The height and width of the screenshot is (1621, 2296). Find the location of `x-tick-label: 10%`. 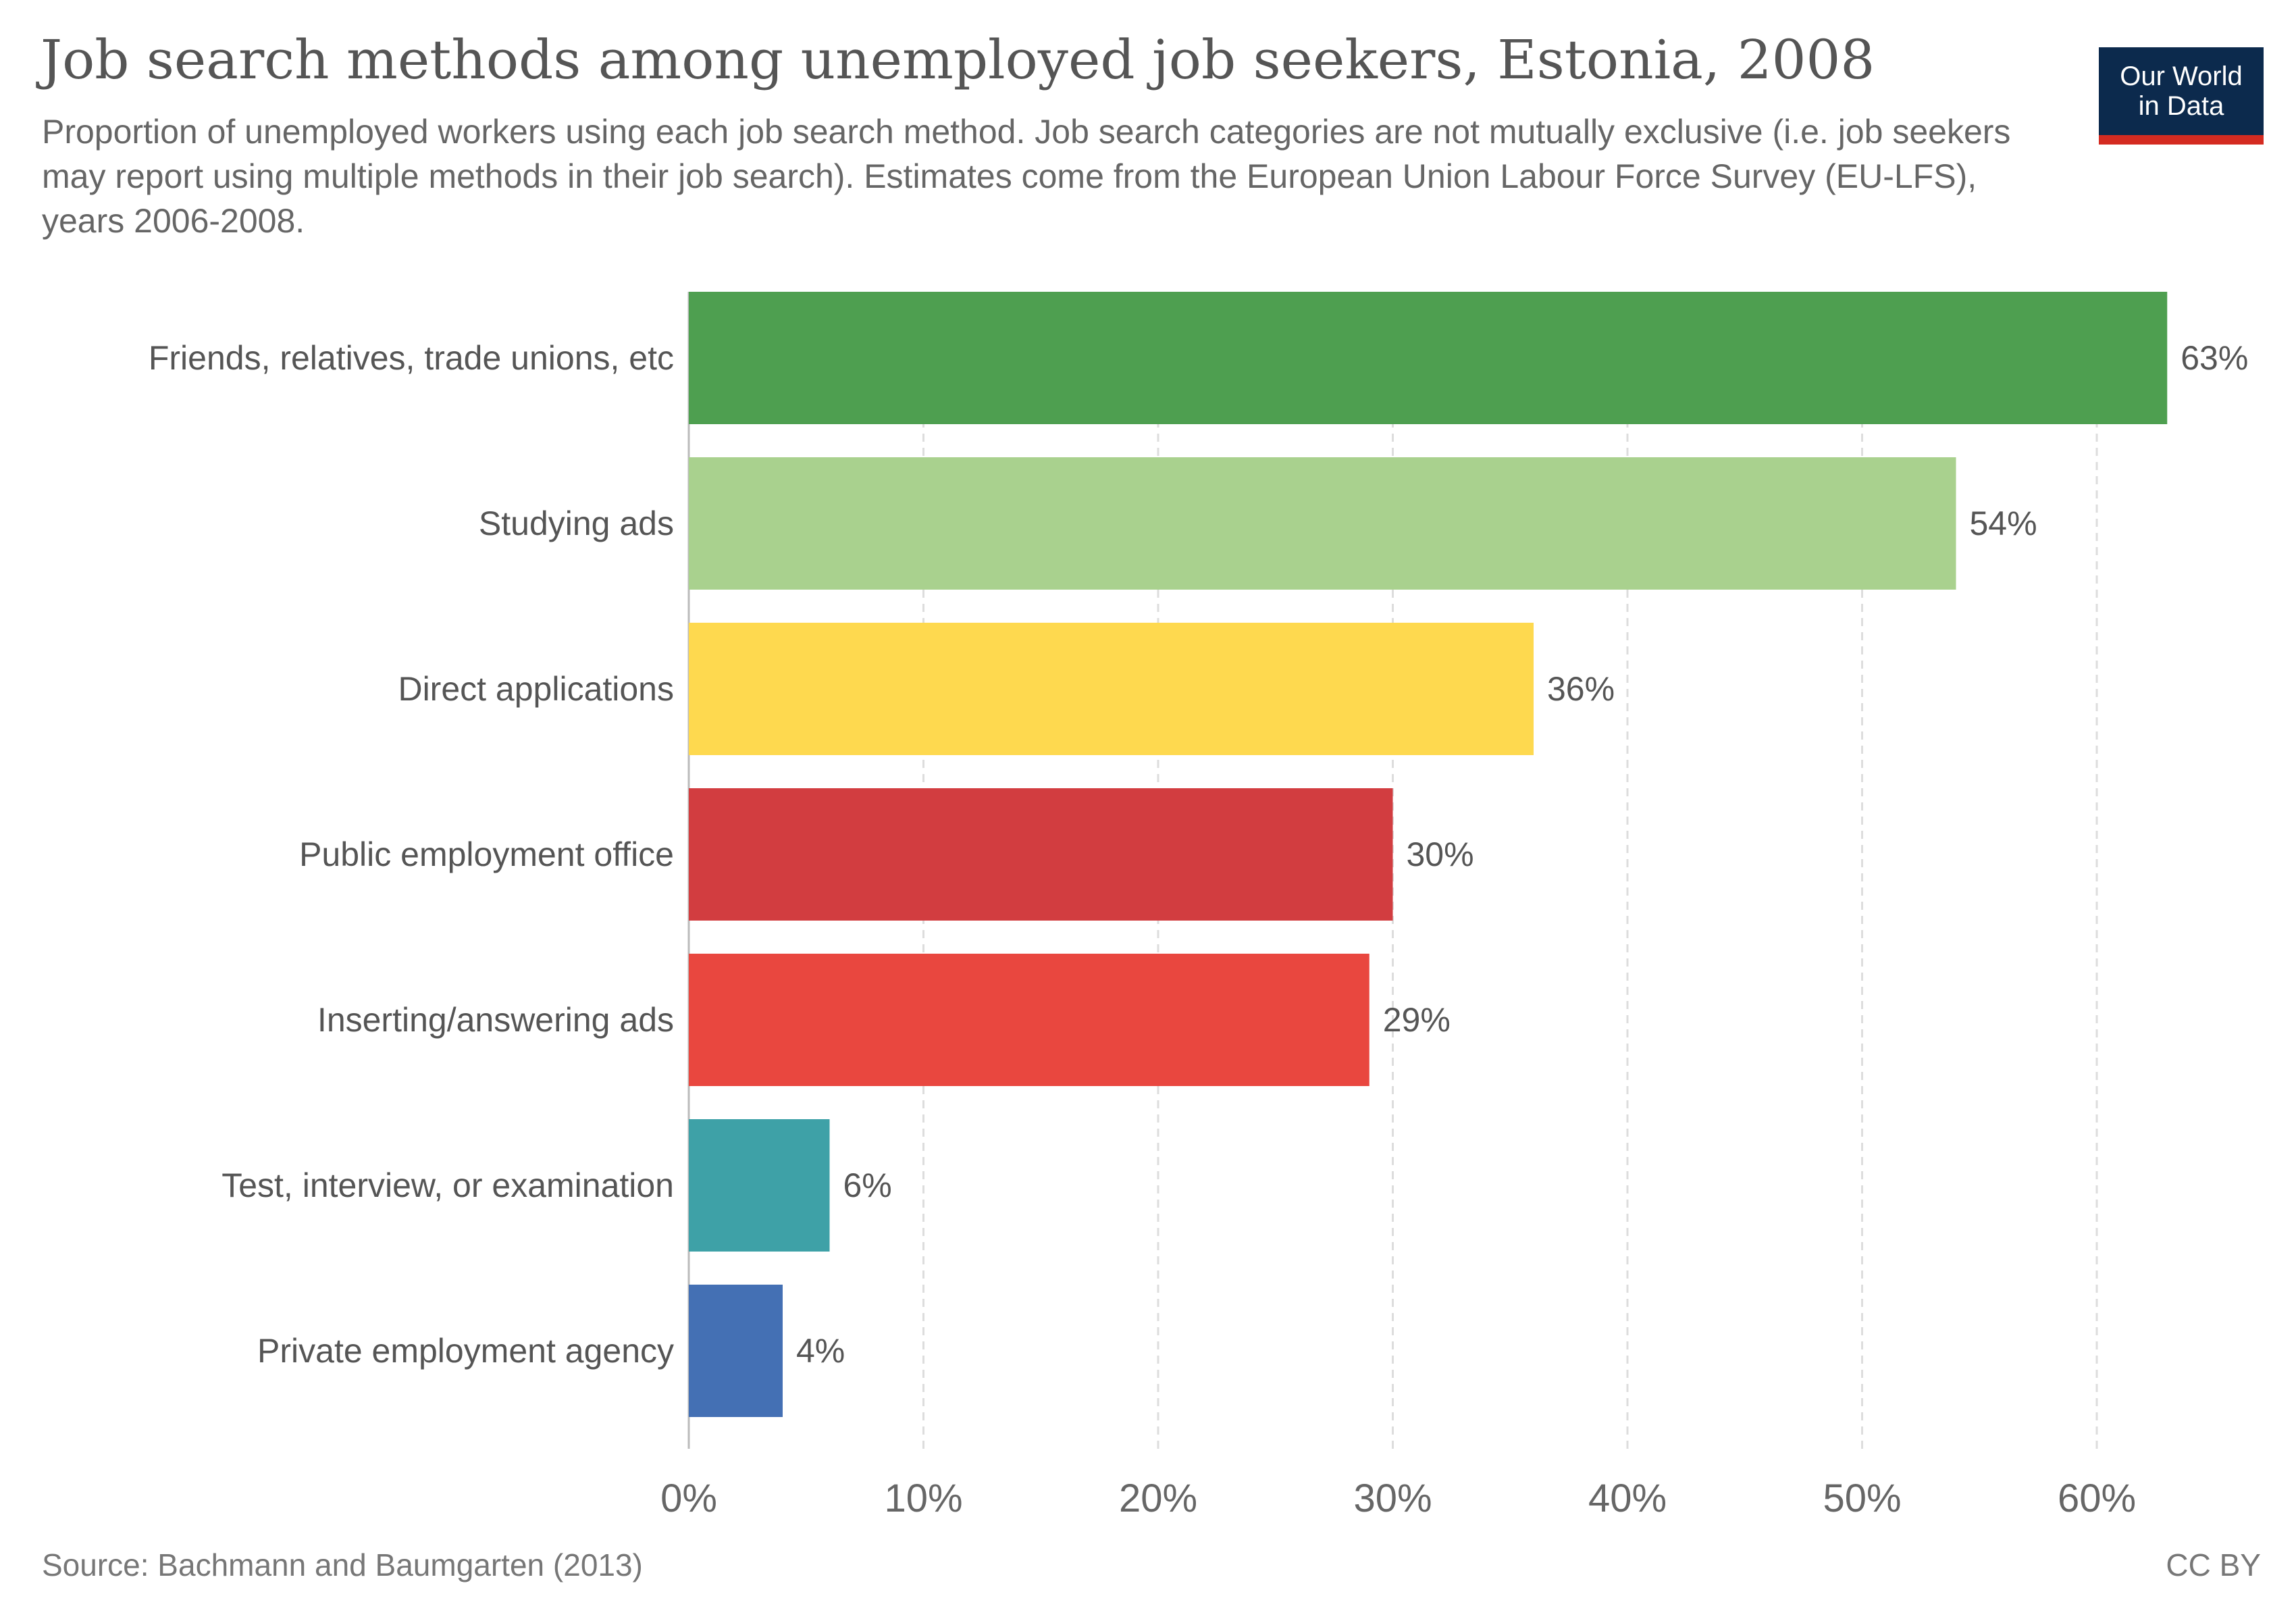

x-tick-label: 10% is located at coordinates (923, 1498).